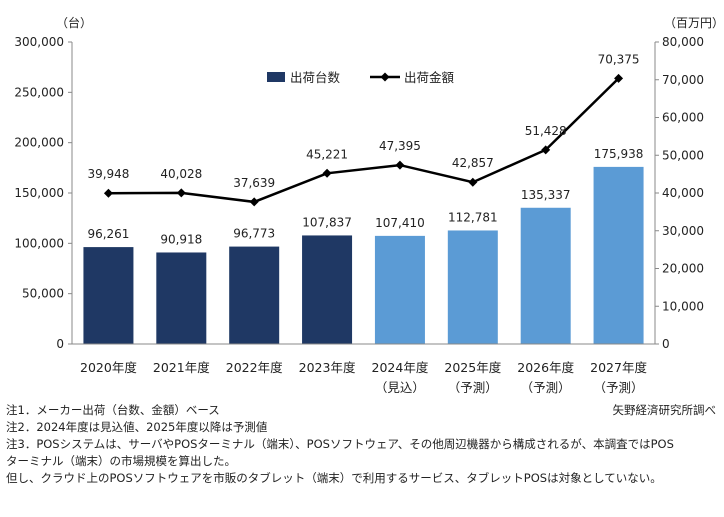  What do you see at coordinates (400, 223) in the screenshot?
I see `bar-value-label: 107,410` at bounding box center [400, 223].